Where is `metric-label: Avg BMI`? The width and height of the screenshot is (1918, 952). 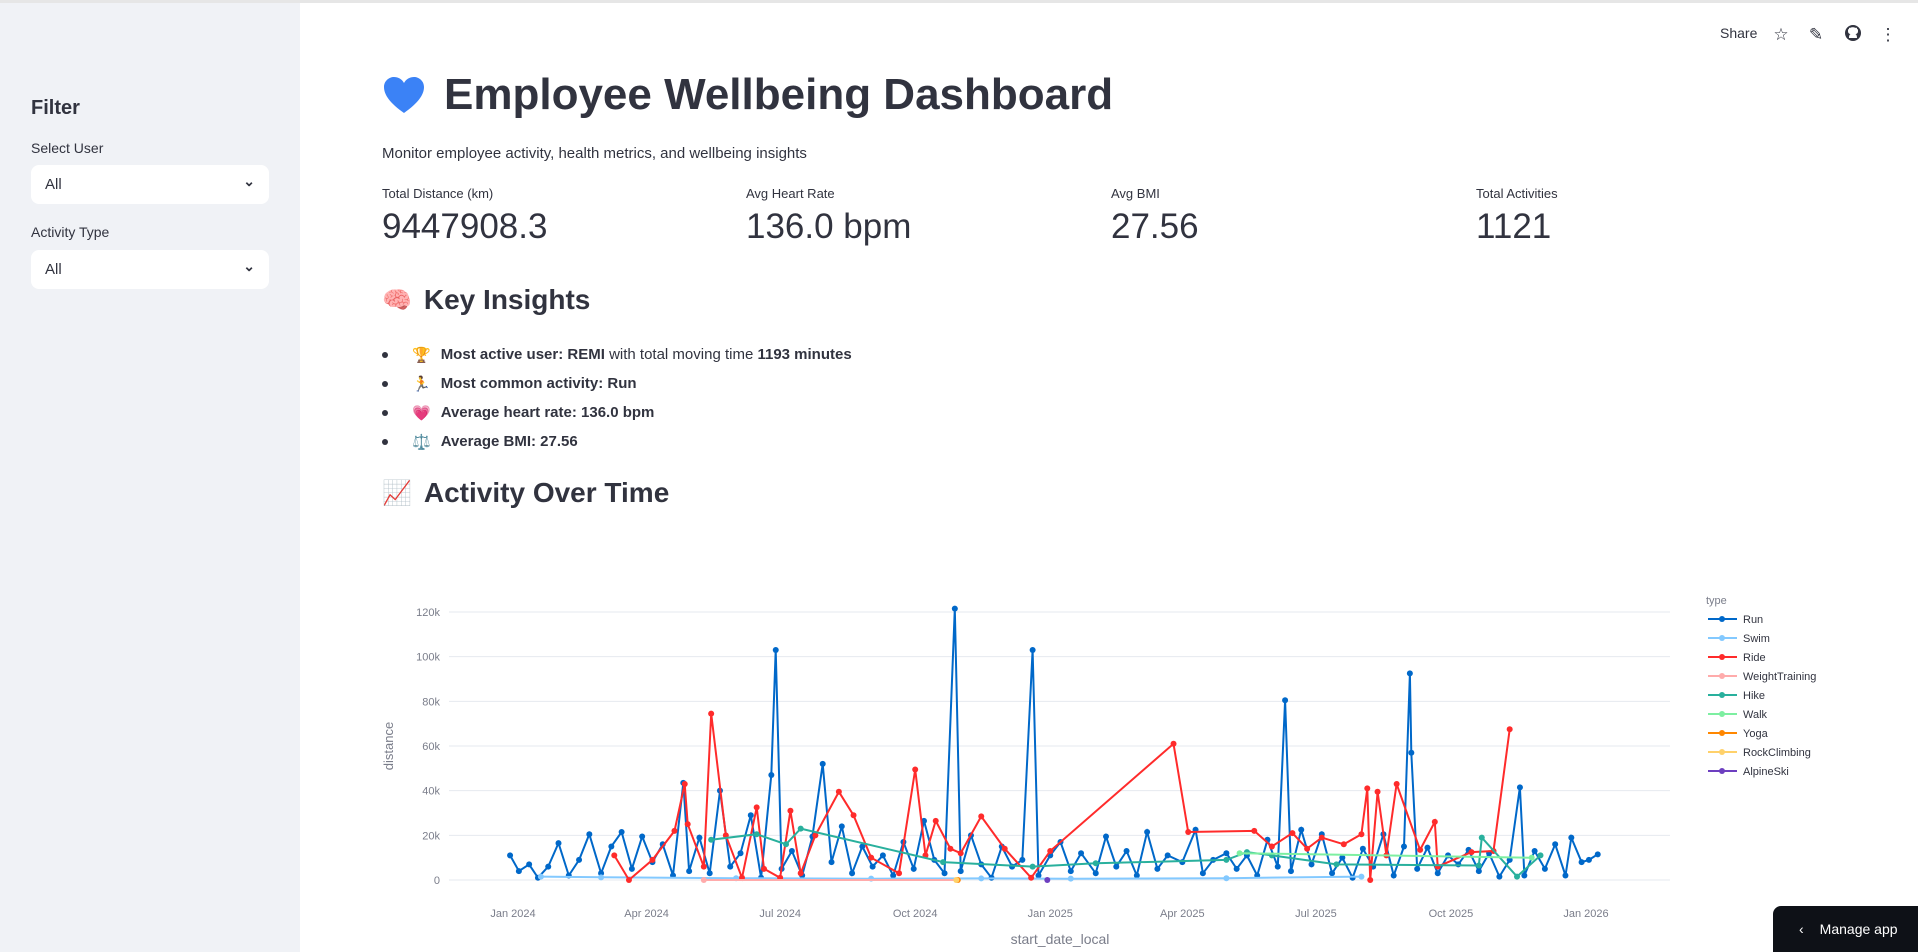 metric-label: Avg BMI is located at coordinates (1135, 193).